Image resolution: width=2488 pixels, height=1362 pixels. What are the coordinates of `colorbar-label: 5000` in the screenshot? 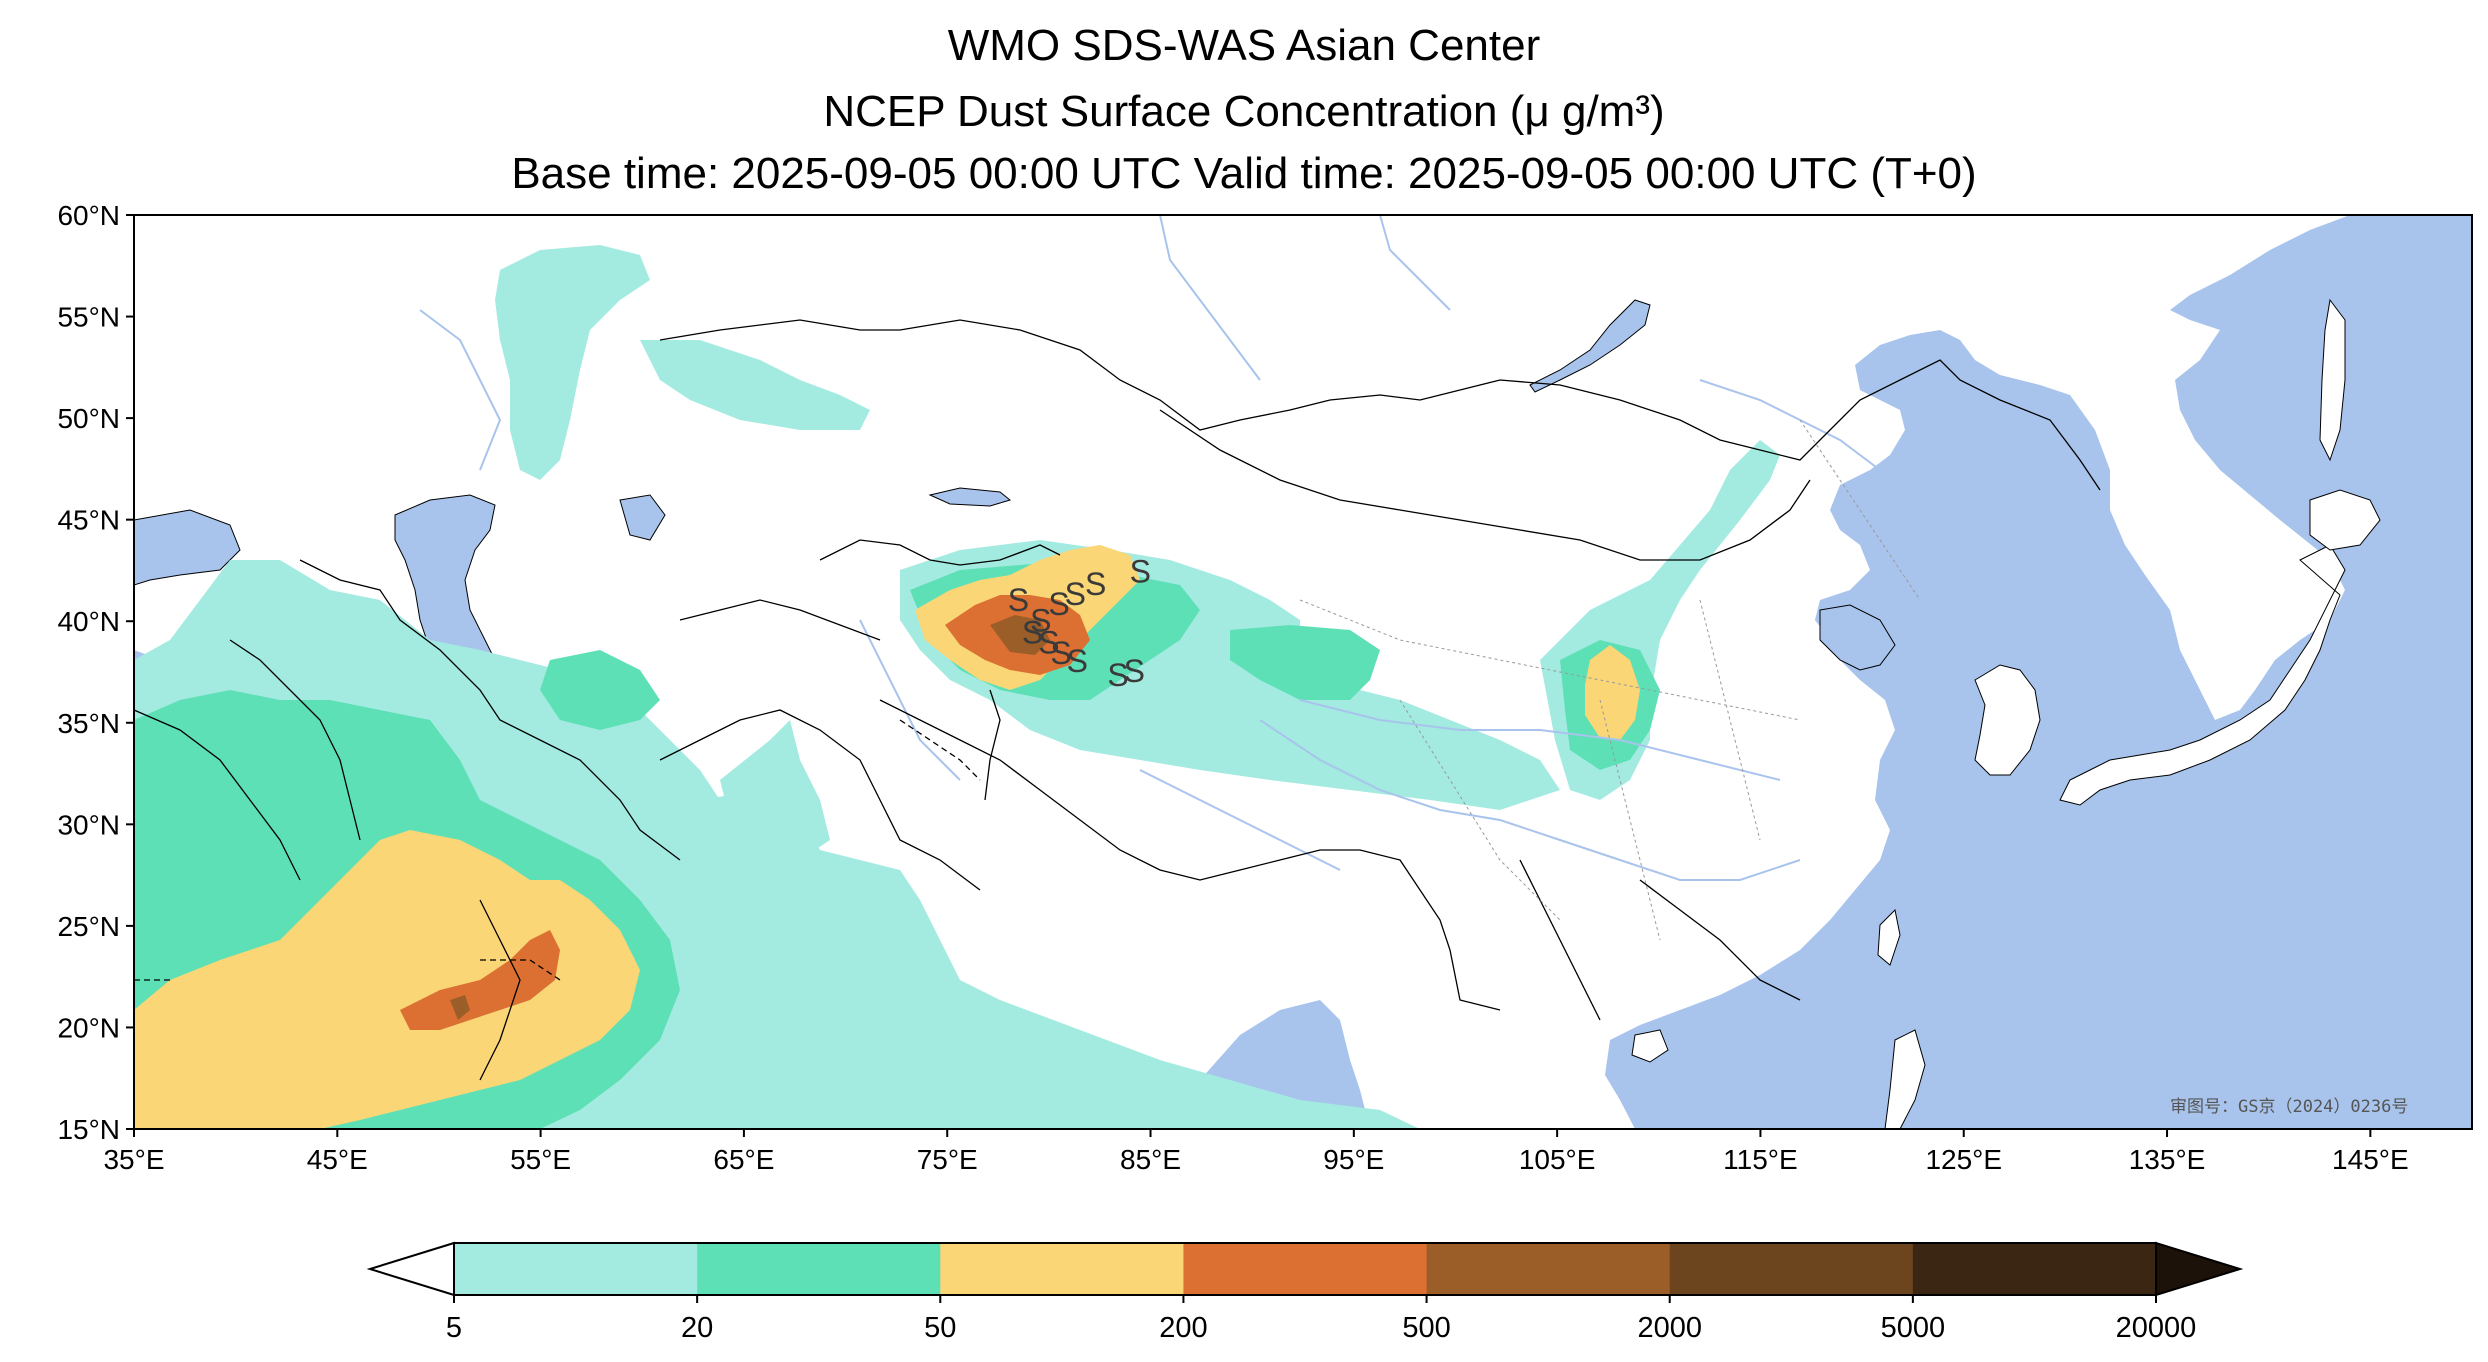 It's located at (1913, 1328).